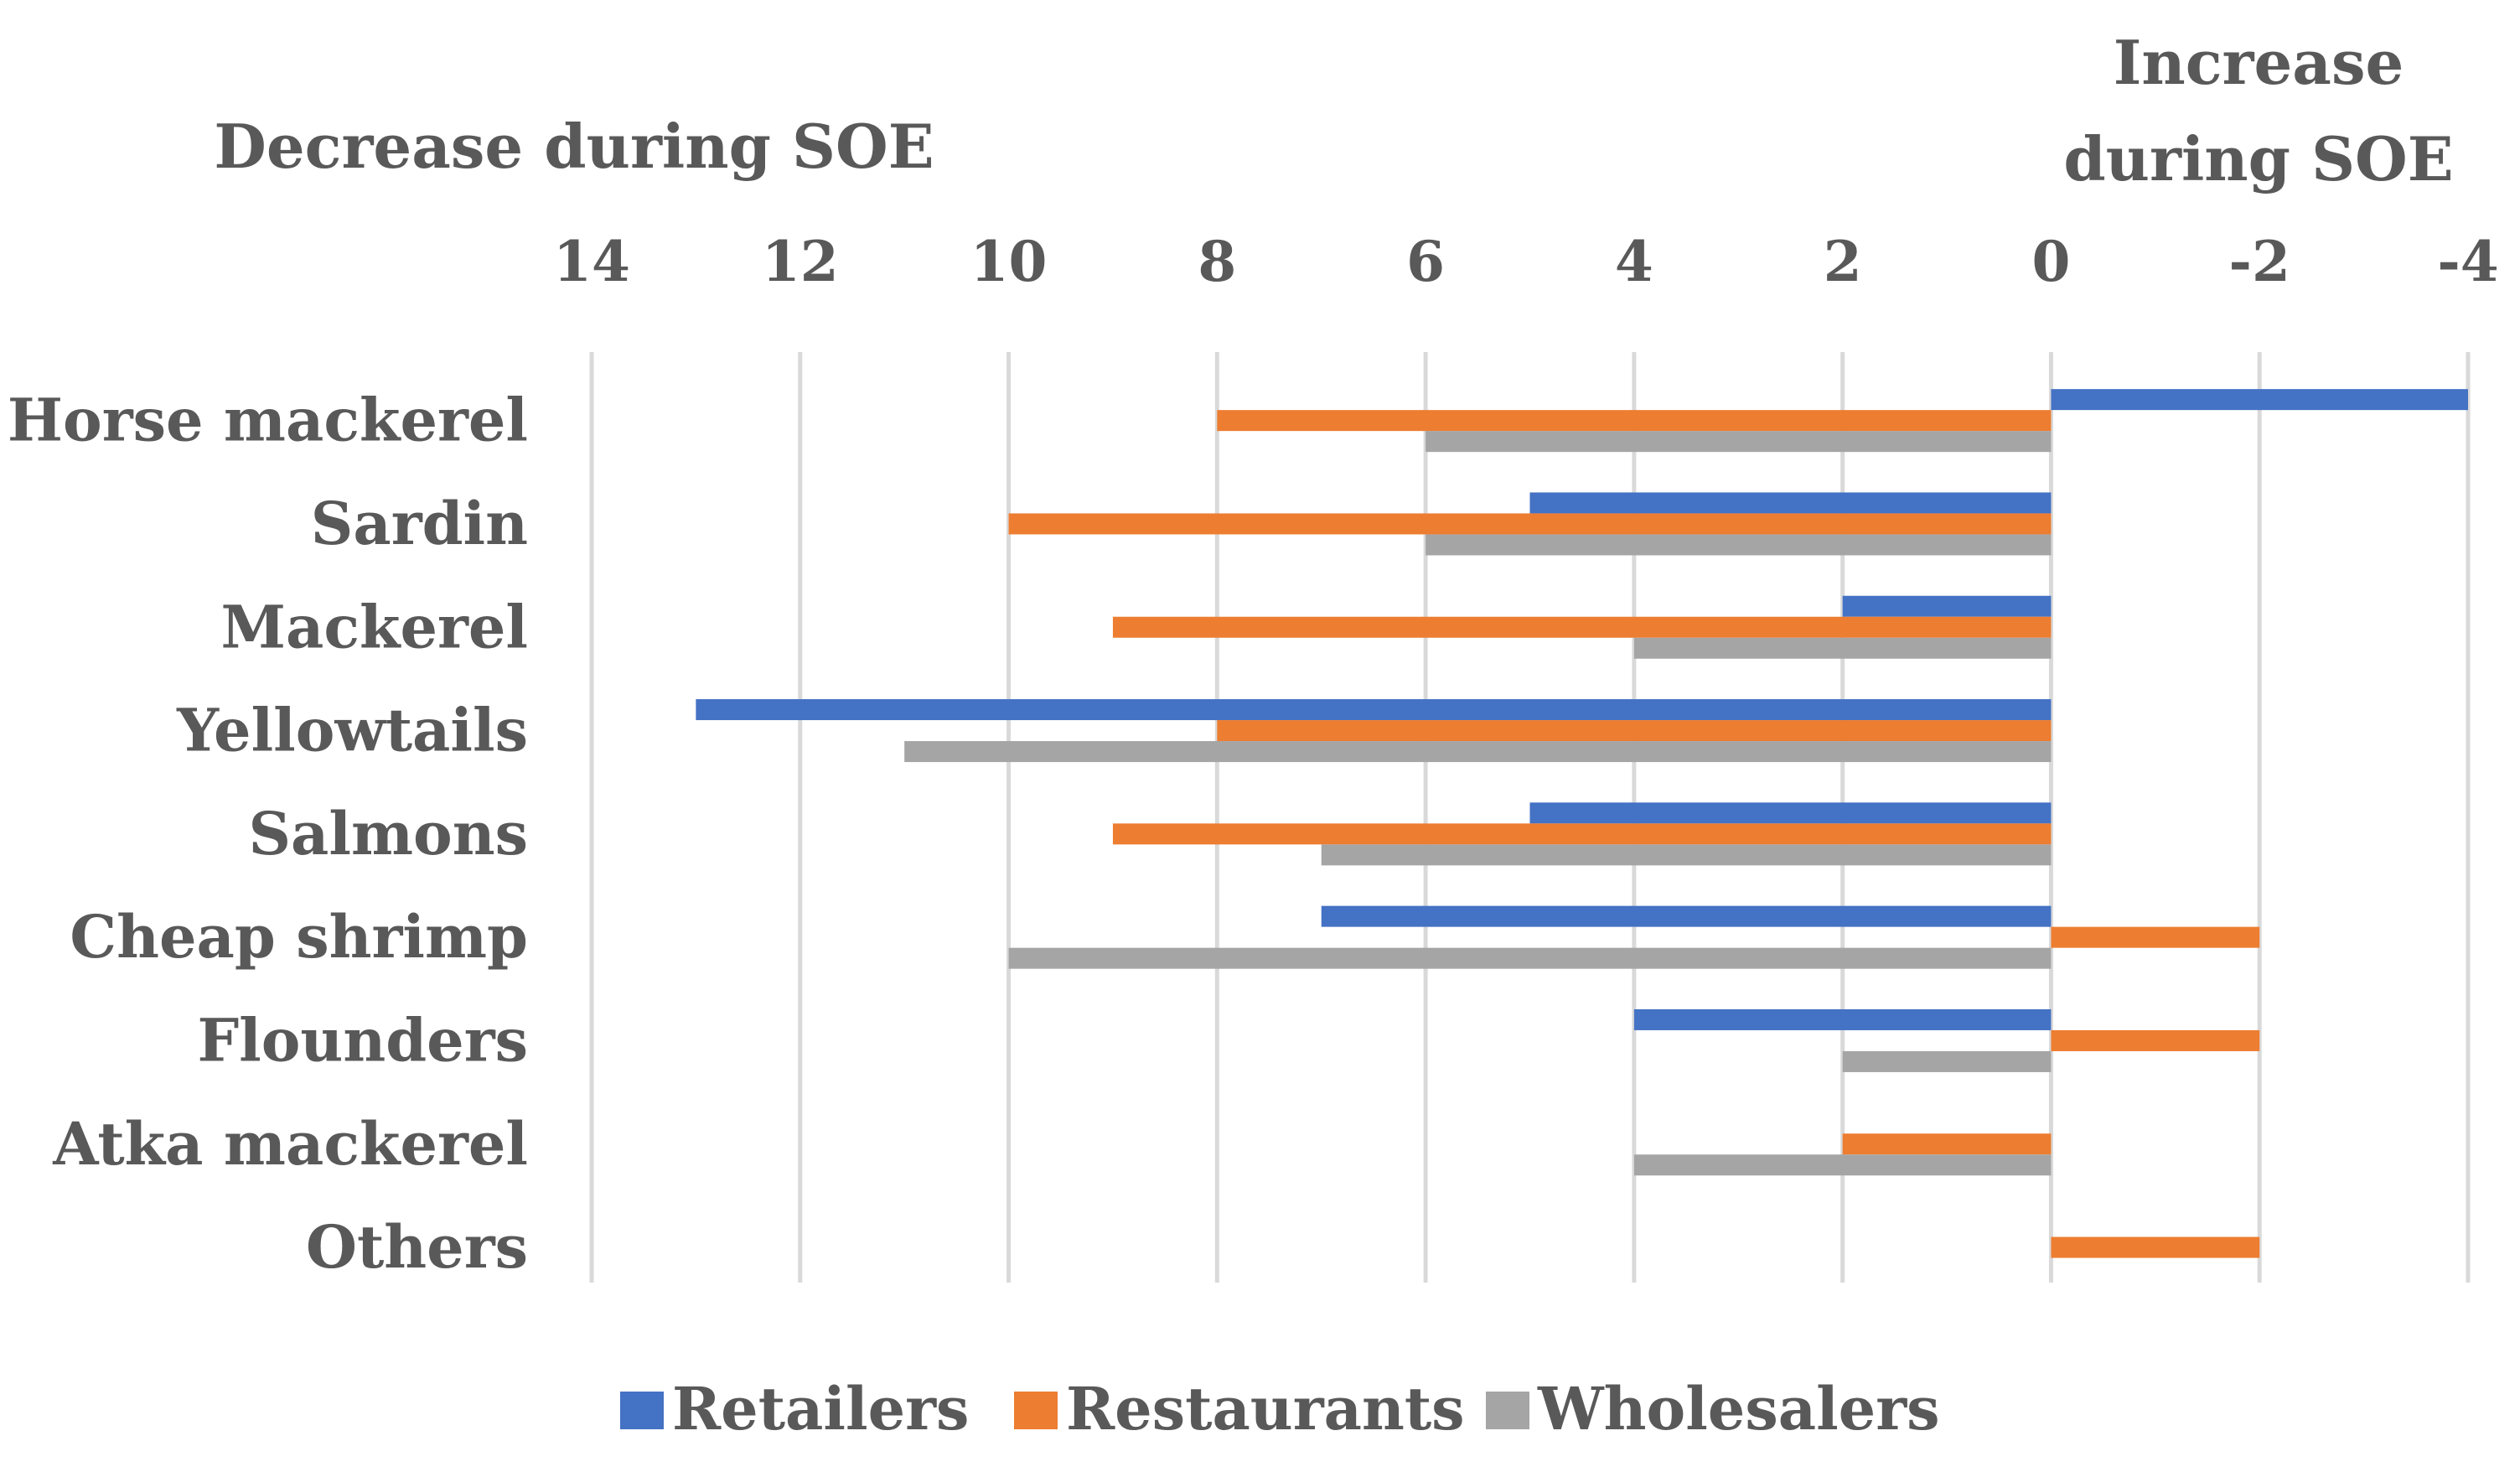 This screenshot has height=1467, width=2520. Describe the element at coordinates (2259, 262) in the screenshot. I see `x-tick-label: -2` at that location.